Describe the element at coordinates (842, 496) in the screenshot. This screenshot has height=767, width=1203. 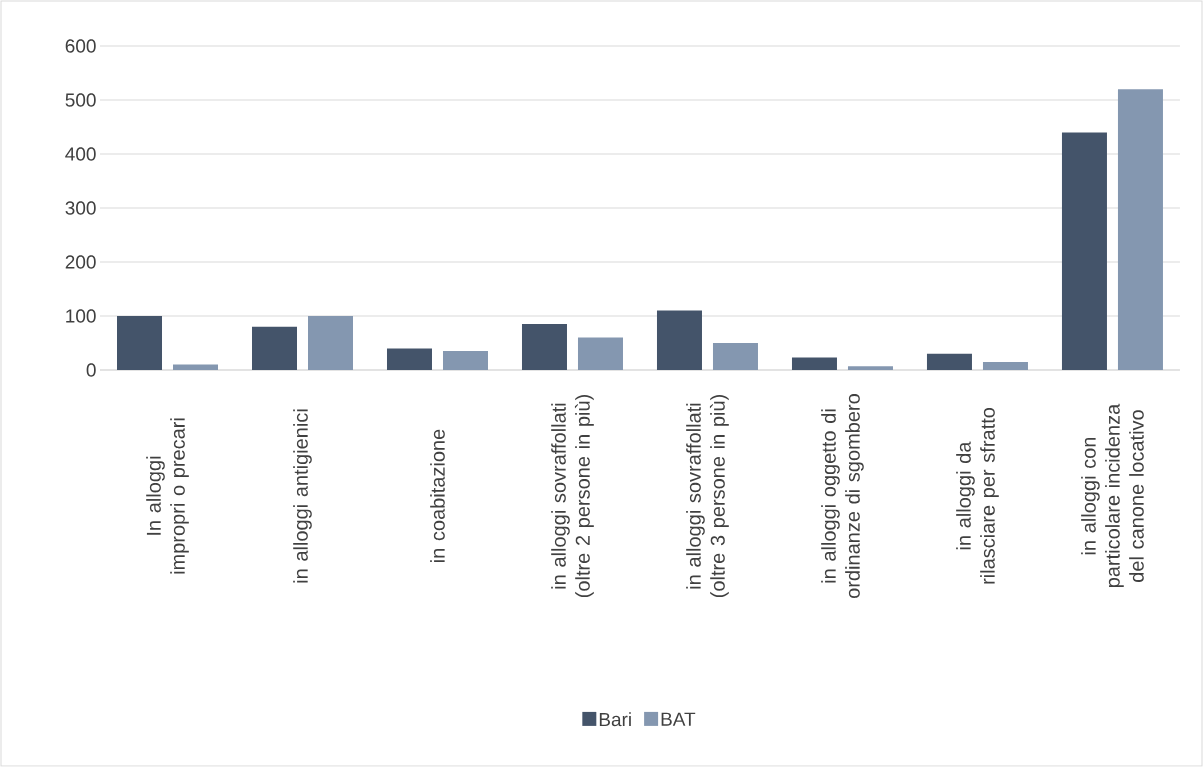
I see `x-tick-label: in alloggi oggetto di ordinanze di sgombero` at that location.